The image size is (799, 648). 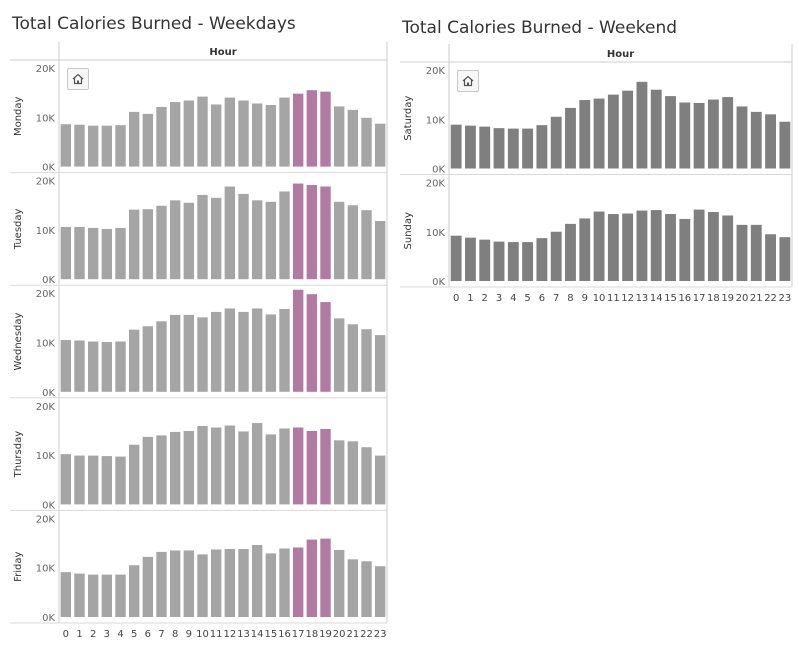 I want to click on x-tick-label: 12, so click(x=627, y=298).